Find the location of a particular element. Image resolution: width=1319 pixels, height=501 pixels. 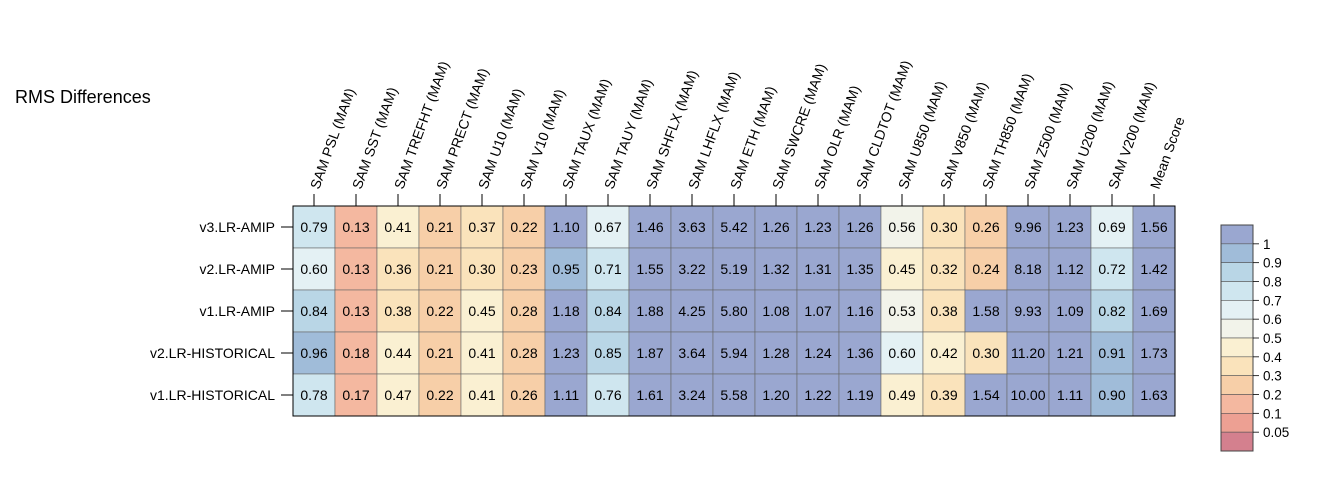

cell-value-label: 0.91 is located at coordinates (1111, 353).